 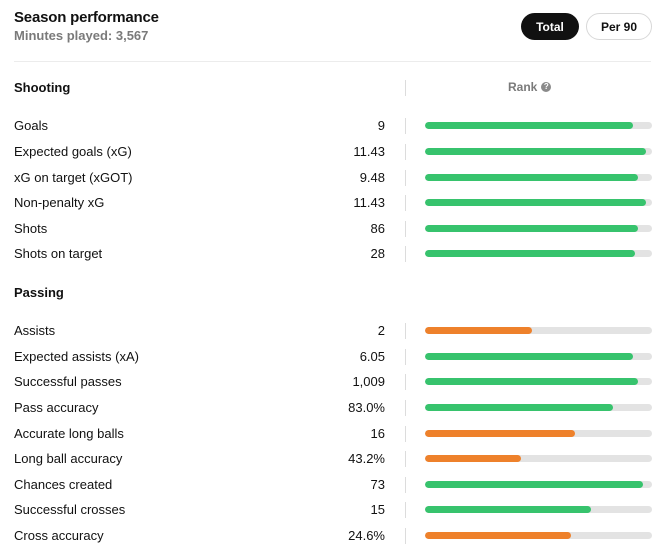 I want to click on page-title: Season performance, so click(x=86, y=17).